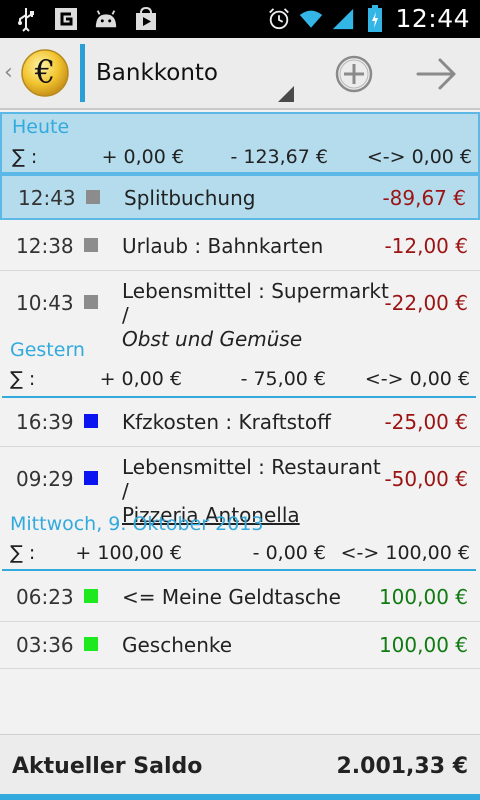 The image size is (480, 800). Describe the element at coordinates (286, 94) in the screenshot. I see `spinner-arrow-icon` at that location.